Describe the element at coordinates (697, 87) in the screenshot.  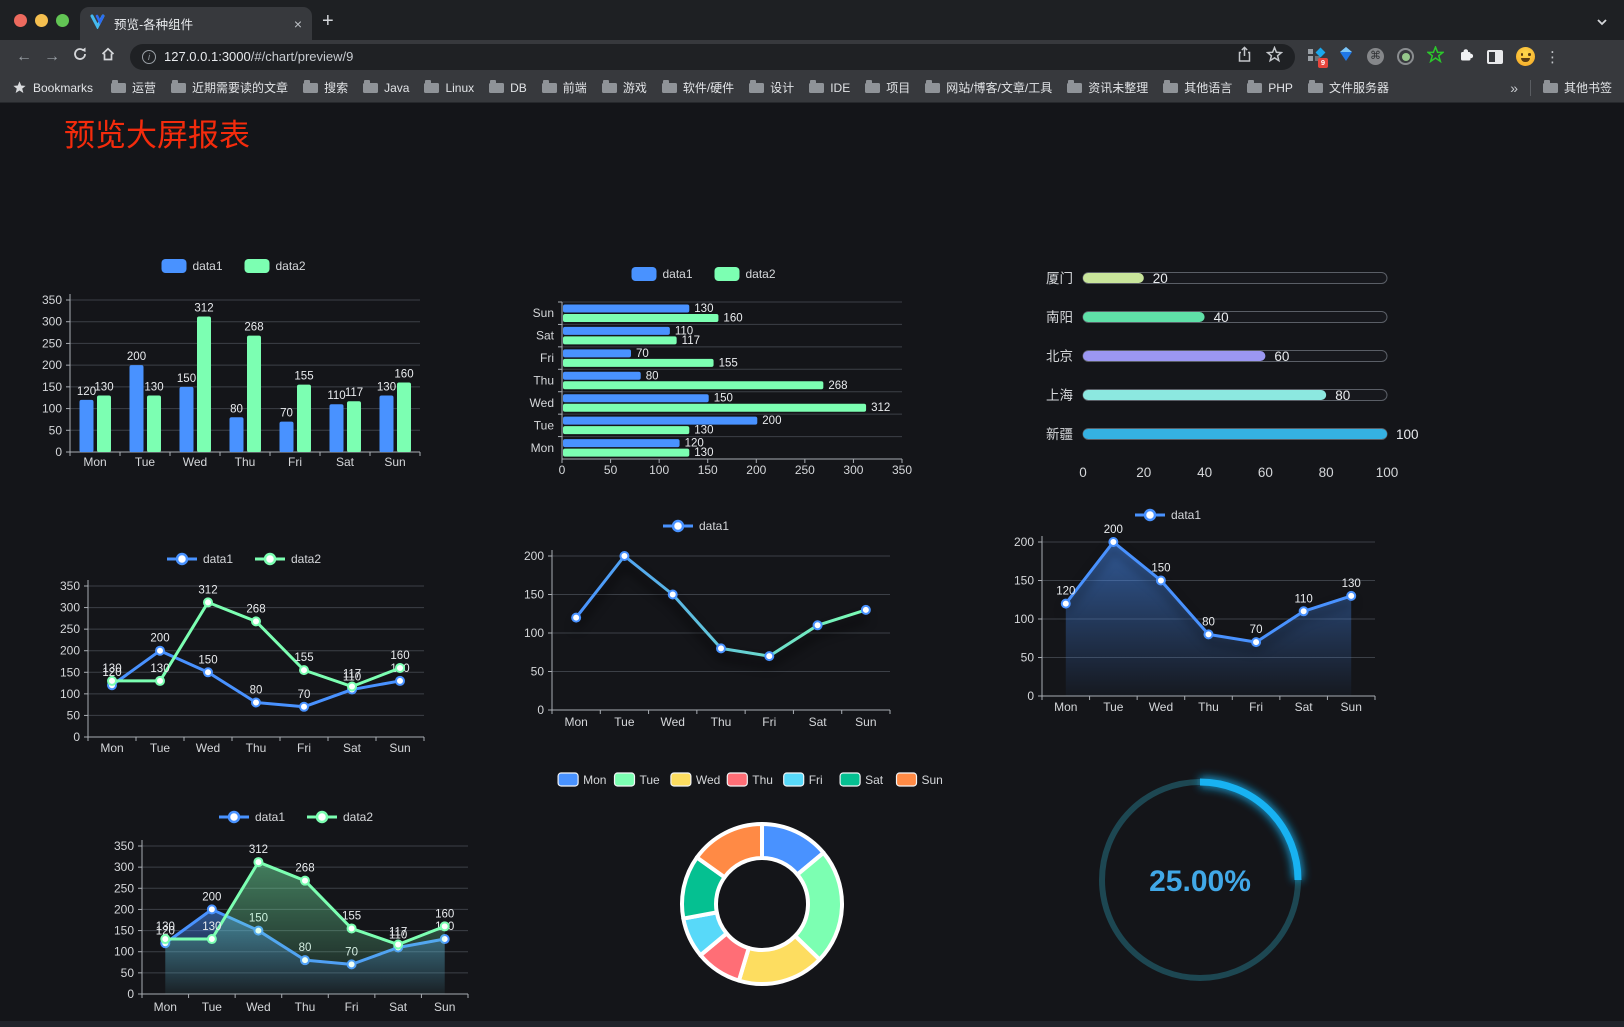
I see `bookmark-item: 软件/硬件` at that location.